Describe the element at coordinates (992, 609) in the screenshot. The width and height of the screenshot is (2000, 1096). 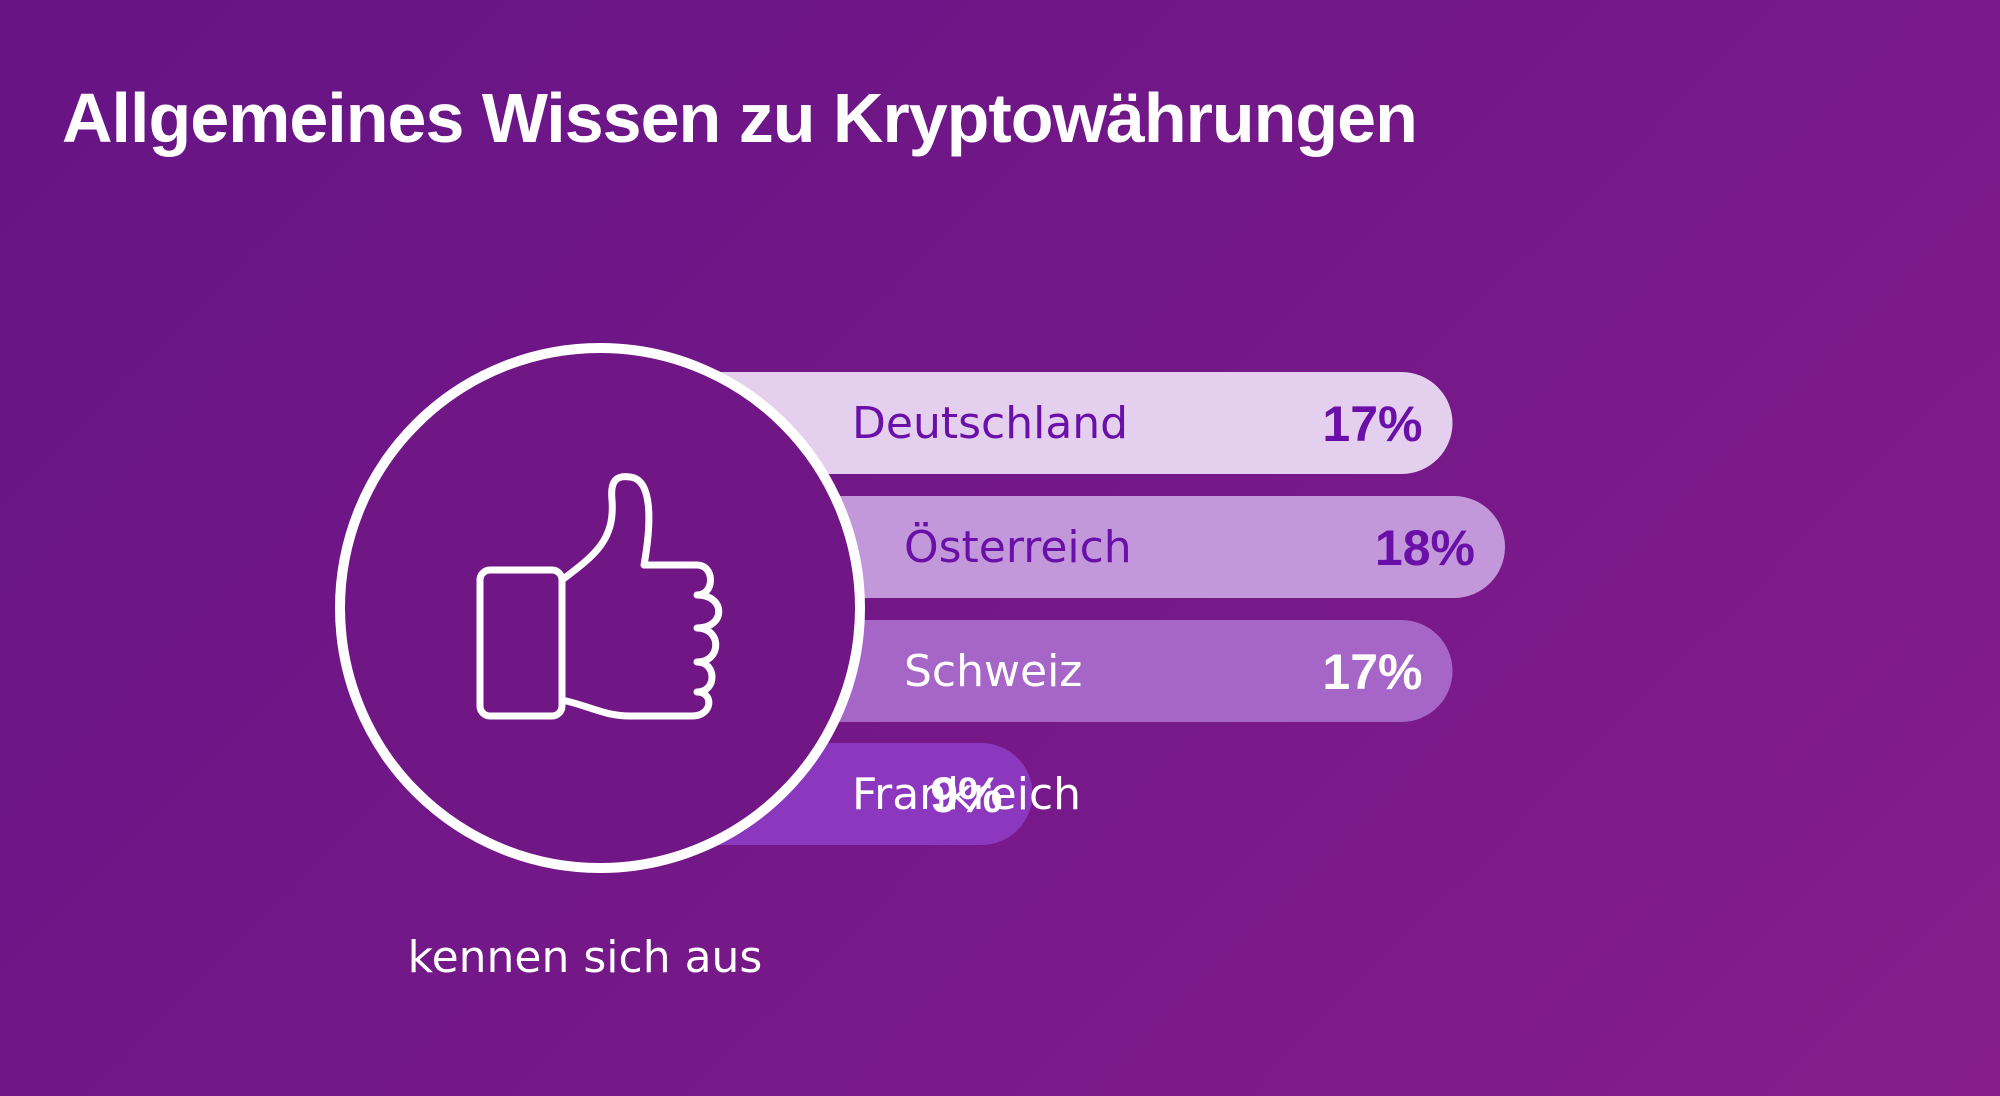
I see `category-labels: Deutschland Österreich Schweiz Frankreich` at that location.